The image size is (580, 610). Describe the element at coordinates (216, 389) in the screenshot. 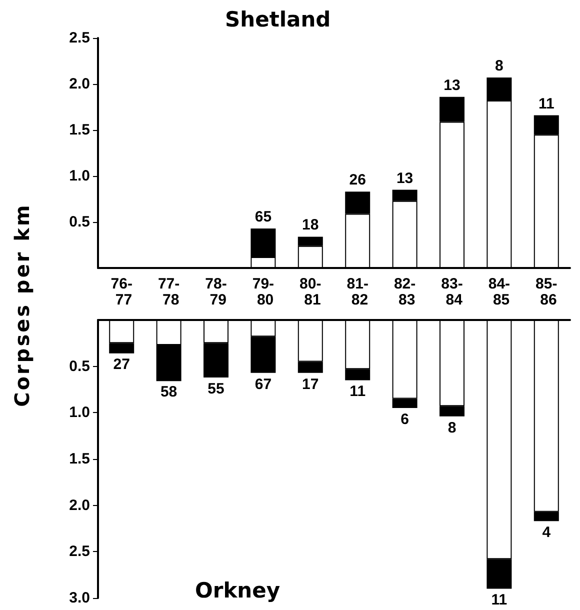

I see `annotation: 55` at that location.